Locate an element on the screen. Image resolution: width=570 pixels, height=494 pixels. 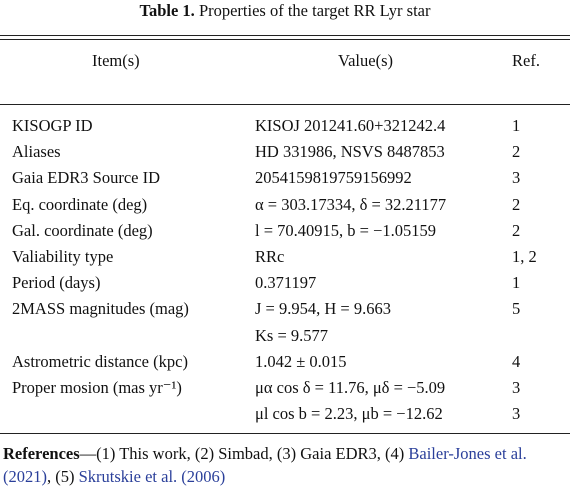
header-cell: Ref. is located at coordinates (526, 60).